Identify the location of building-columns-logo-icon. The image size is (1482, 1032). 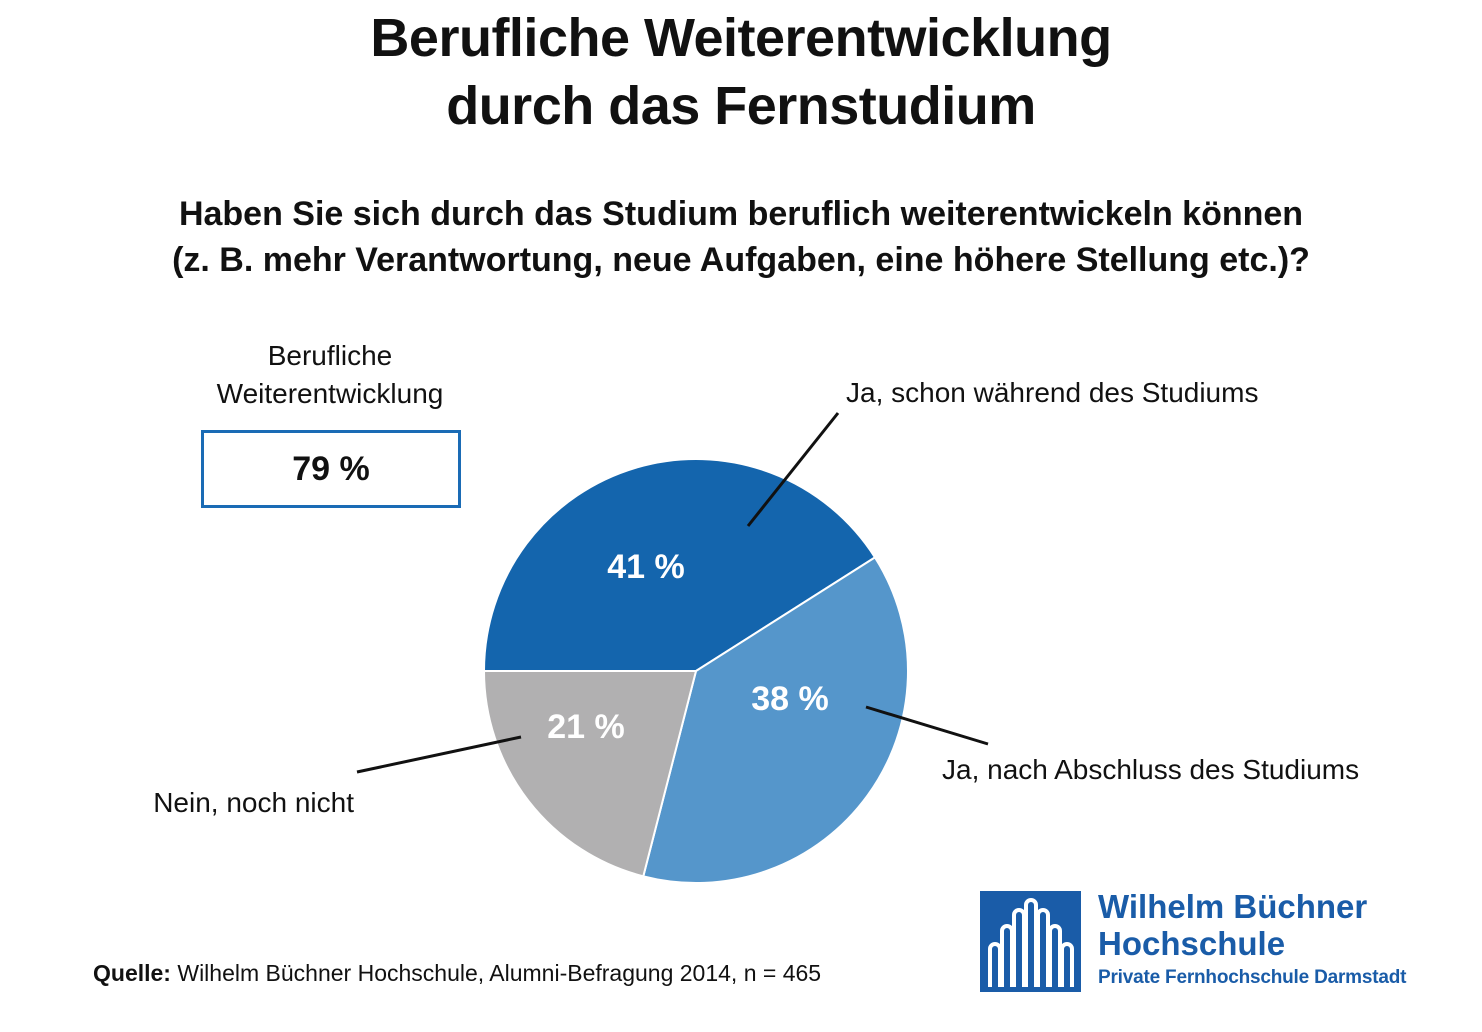
(1030, 941).